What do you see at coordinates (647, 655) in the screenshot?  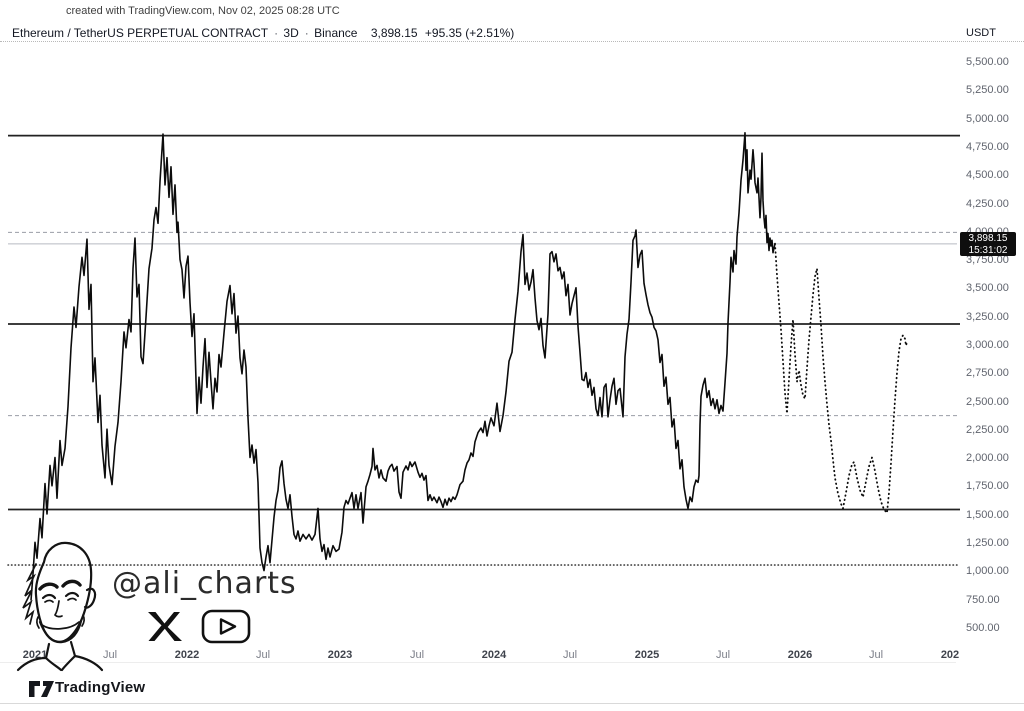 I see `x-axis-label: 2025` at bounding box center [647, 655].